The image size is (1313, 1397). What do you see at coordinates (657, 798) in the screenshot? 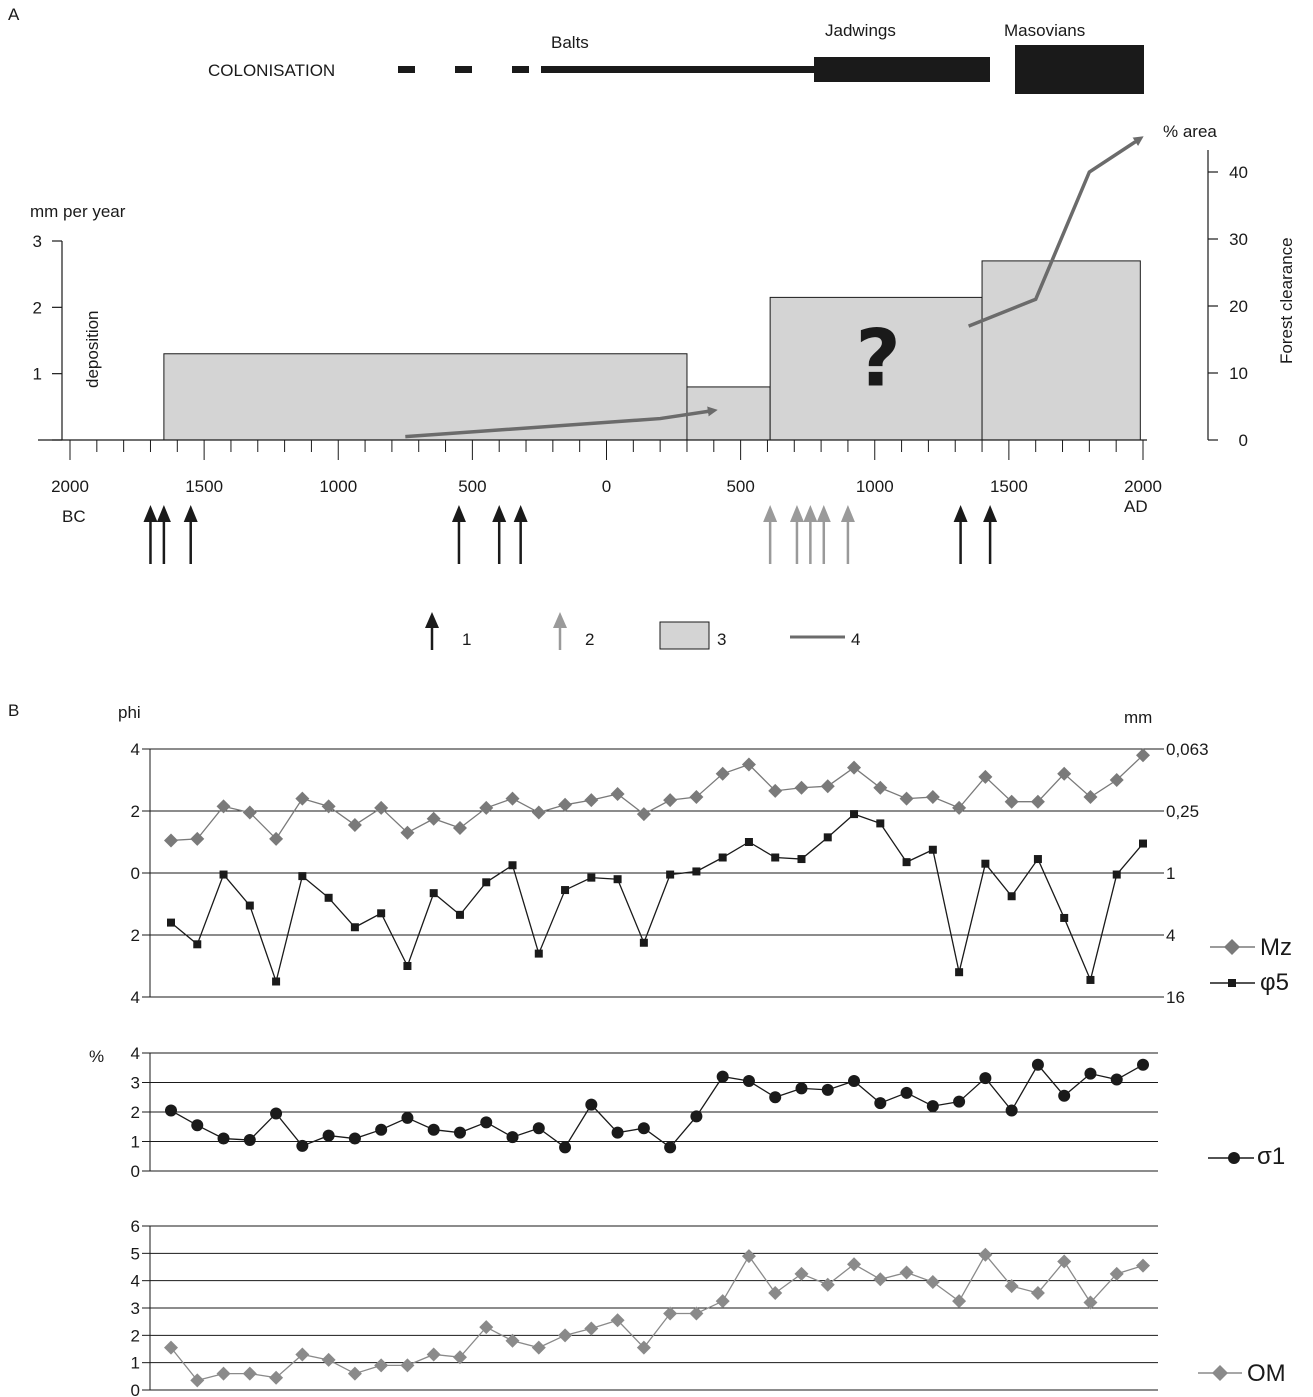
I see `mz-line` at bounding box center [657, 798].